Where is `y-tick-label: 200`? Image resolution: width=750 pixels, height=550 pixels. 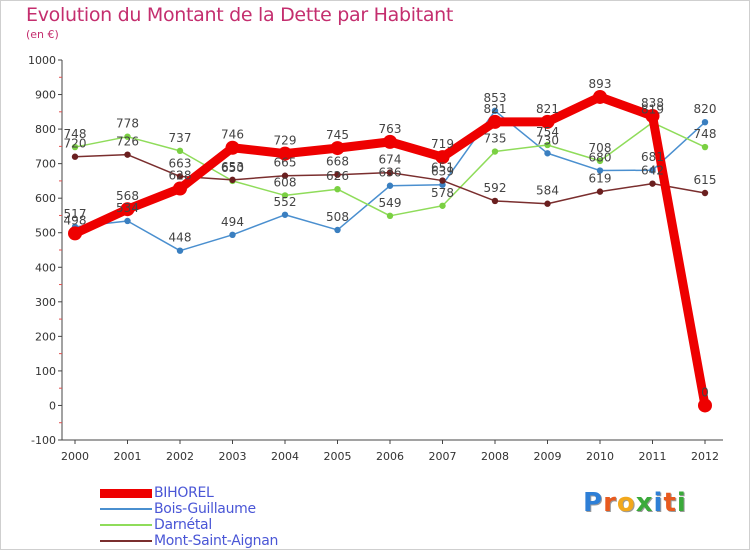 y-tick-label: 200 is located at coordinates (45, 336).